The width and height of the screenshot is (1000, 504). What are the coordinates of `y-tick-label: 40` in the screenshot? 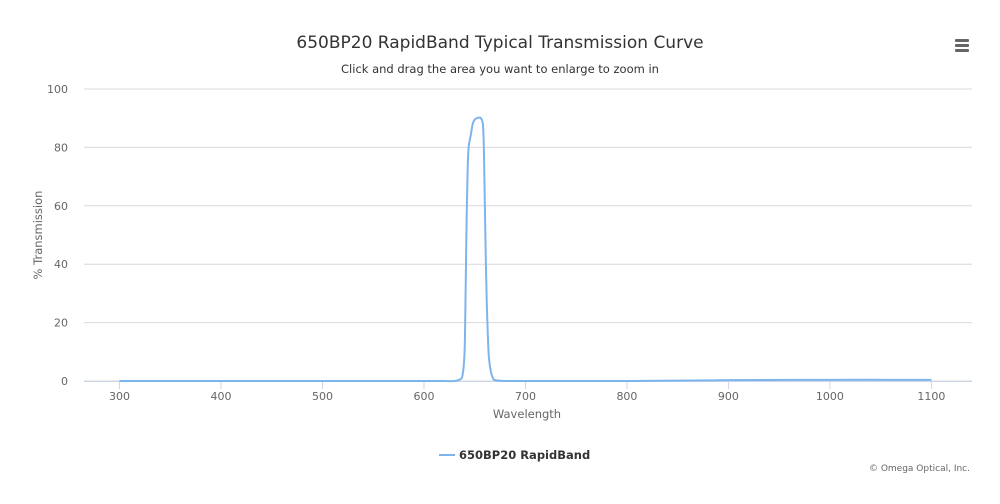 It's located at (61, 264).